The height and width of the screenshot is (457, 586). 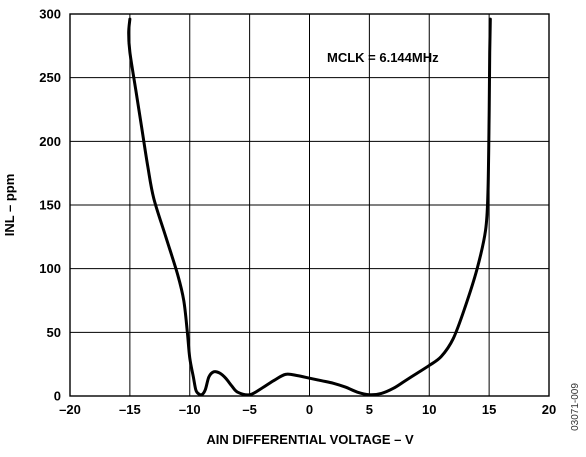 What do you see at coordinates (310, 439) in the screenshot?
I see `x-axis-title: AIN DIFFERENTIAL VOLTAGE – V` at bounding box center [310, 439].